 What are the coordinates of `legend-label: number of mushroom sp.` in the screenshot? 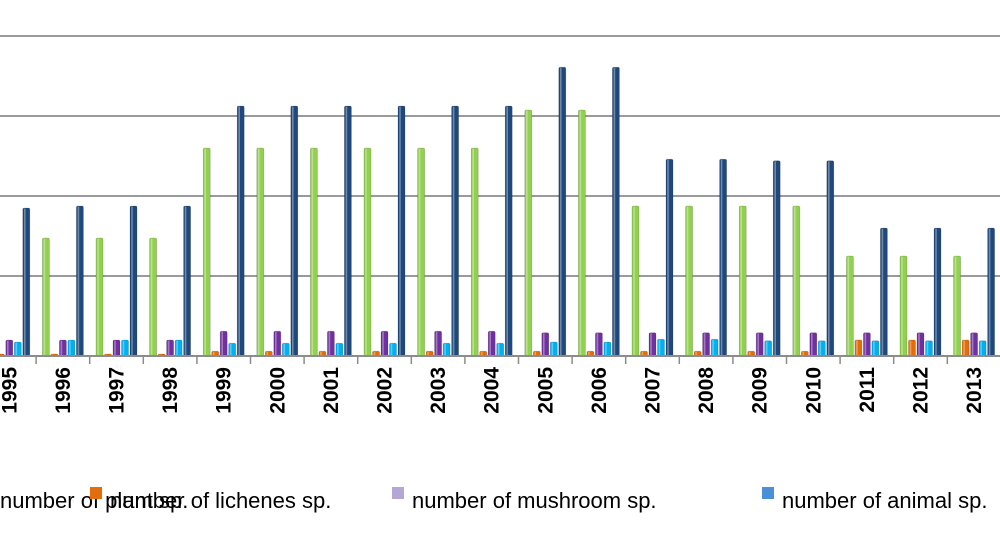 It's located at (534, 500).